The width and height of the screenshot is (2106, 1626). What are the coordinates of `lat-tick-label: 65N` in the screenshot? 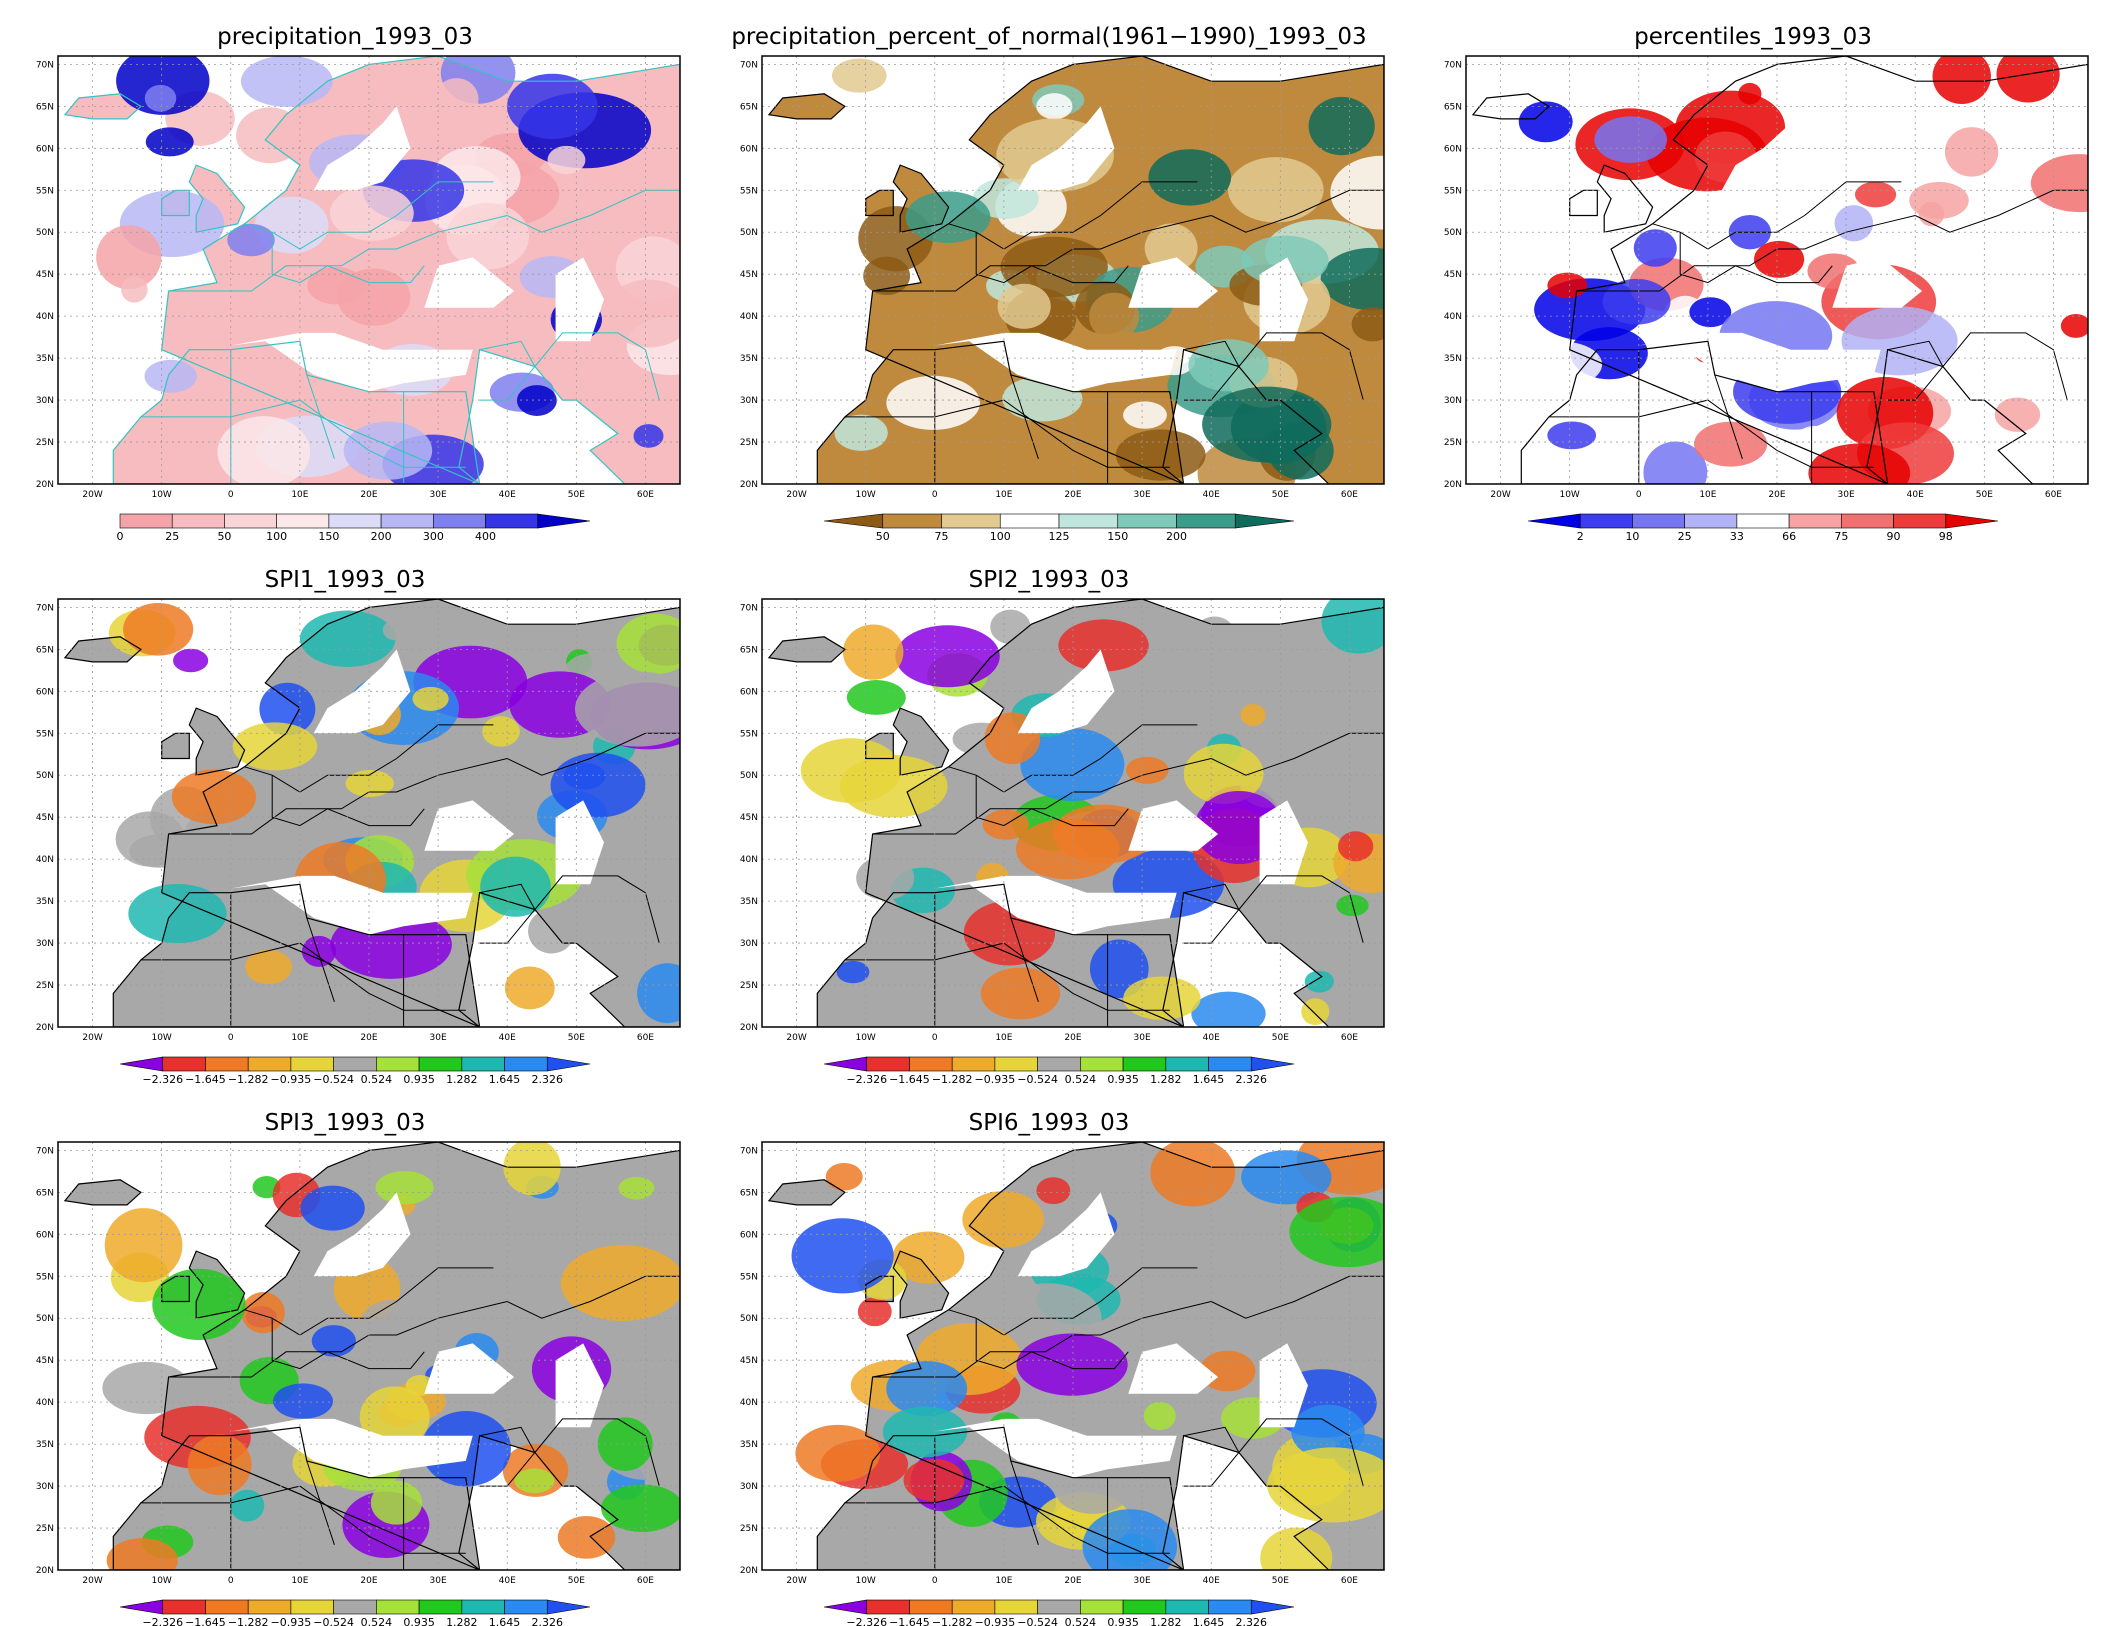 It's located at (1453, 107).